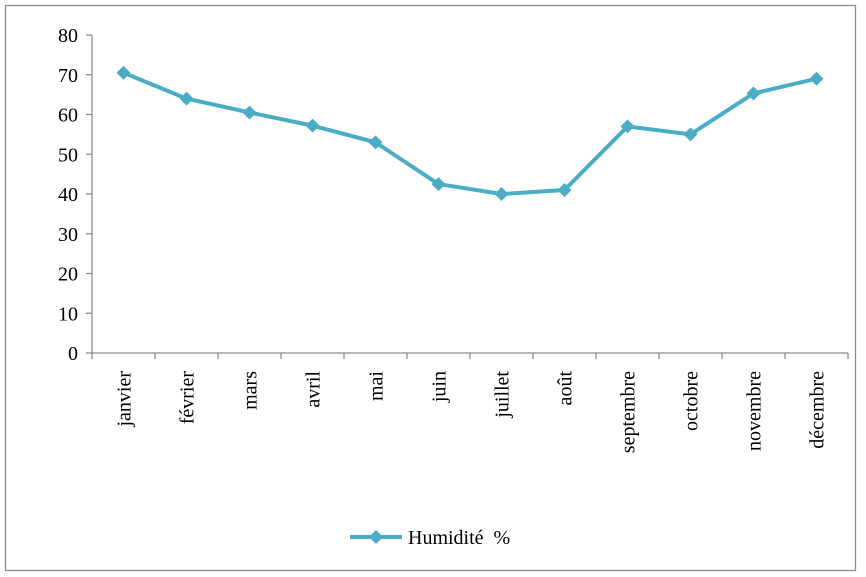 The height and width of the screenshot is (577, 866). I want to click on x-tick-label: juin, so click(440, 387).